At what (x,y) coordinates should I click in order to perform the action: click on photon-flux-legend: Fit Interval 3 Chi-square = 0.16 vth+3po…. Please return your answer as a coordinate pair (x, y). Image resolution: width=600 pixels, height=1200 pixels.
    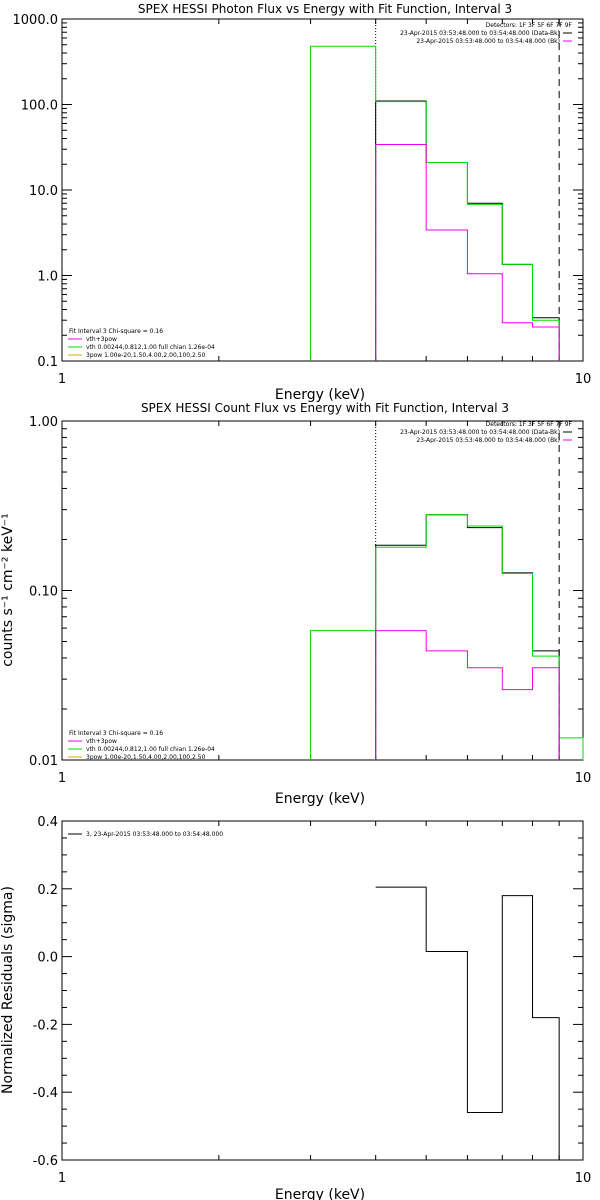
    Looking at the image, I should click on (141, 343).